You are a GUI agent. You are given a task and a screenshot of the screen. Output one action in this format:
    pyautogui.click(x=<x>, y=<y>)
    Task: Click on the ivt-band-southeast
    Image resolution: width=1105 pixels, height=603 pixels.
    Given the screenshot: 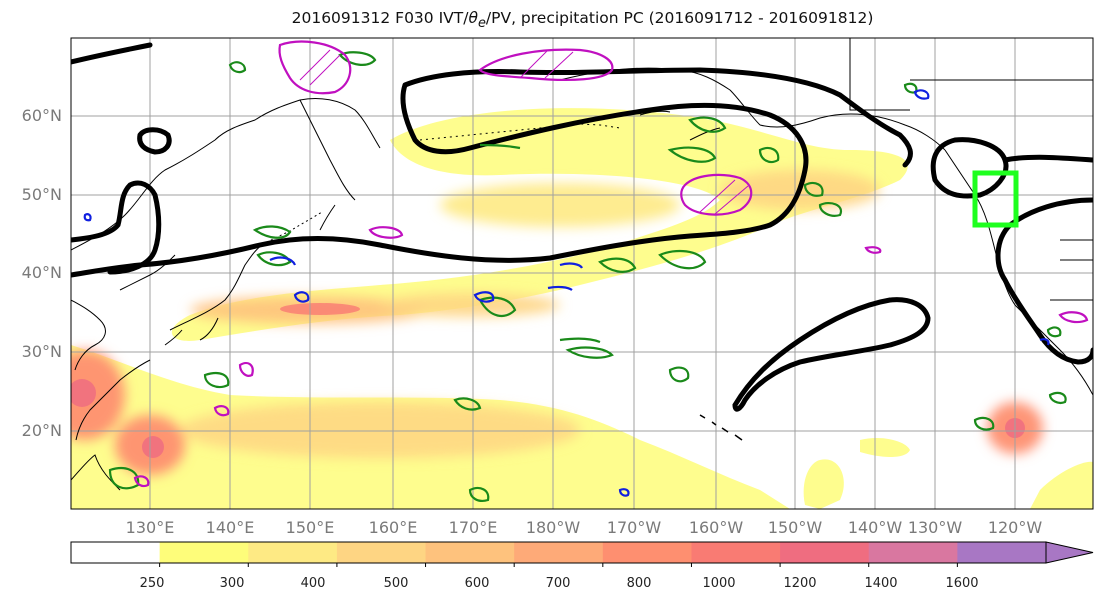 What is the action you would take?
    pyautogui.click(x=1061, y=485)
    